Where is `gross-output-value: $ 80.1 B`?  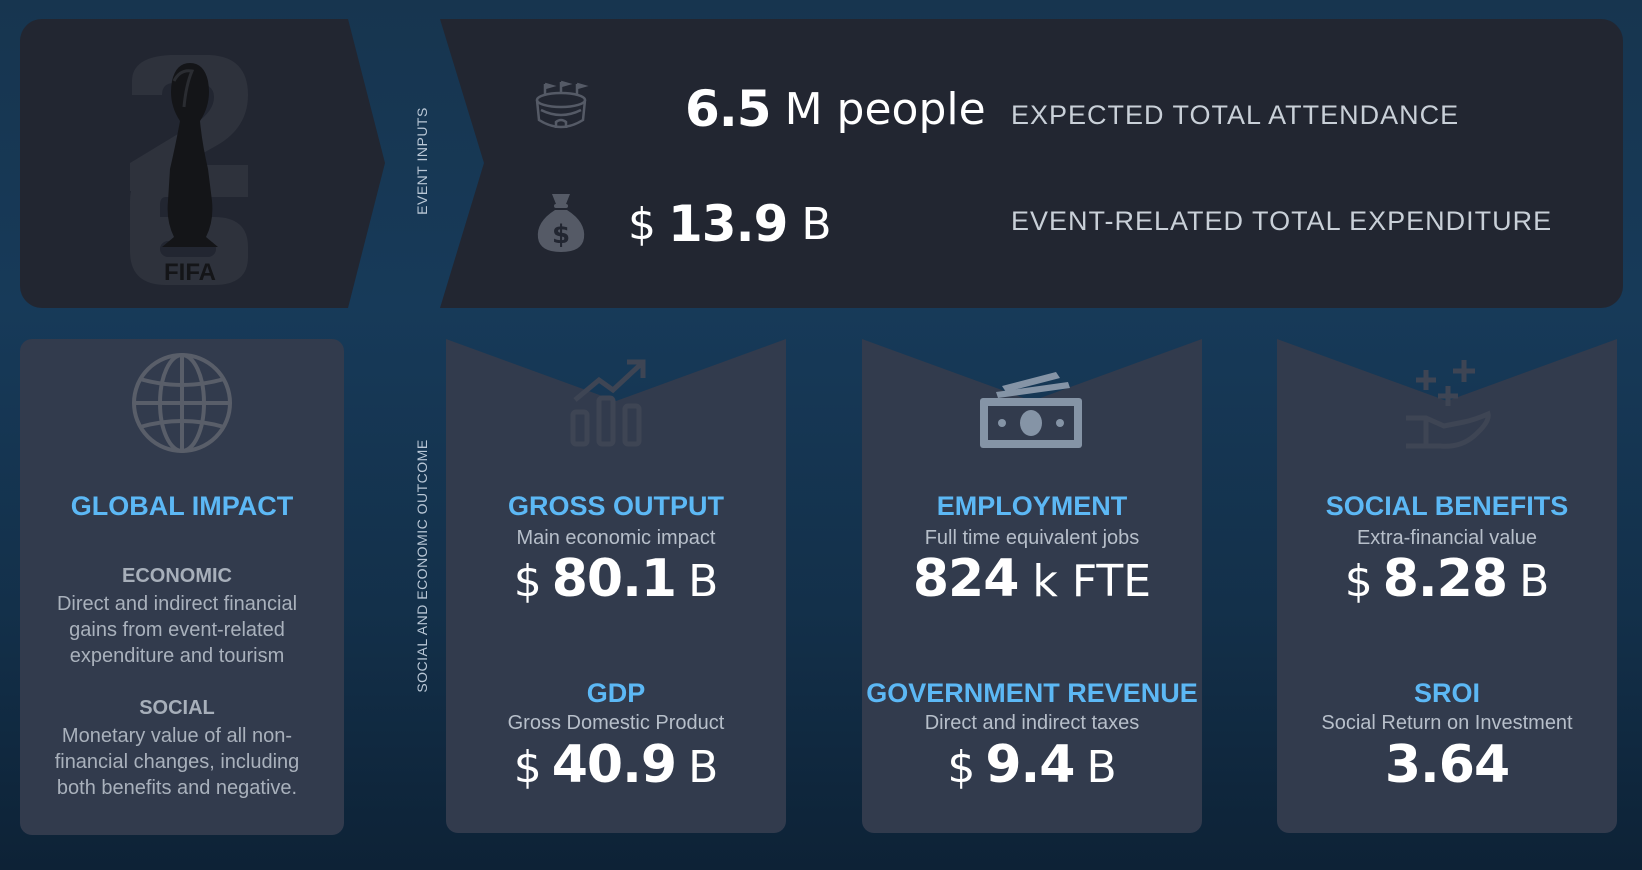
gross-output-value: $ 80.1 B is located at coordinates (616, 579).